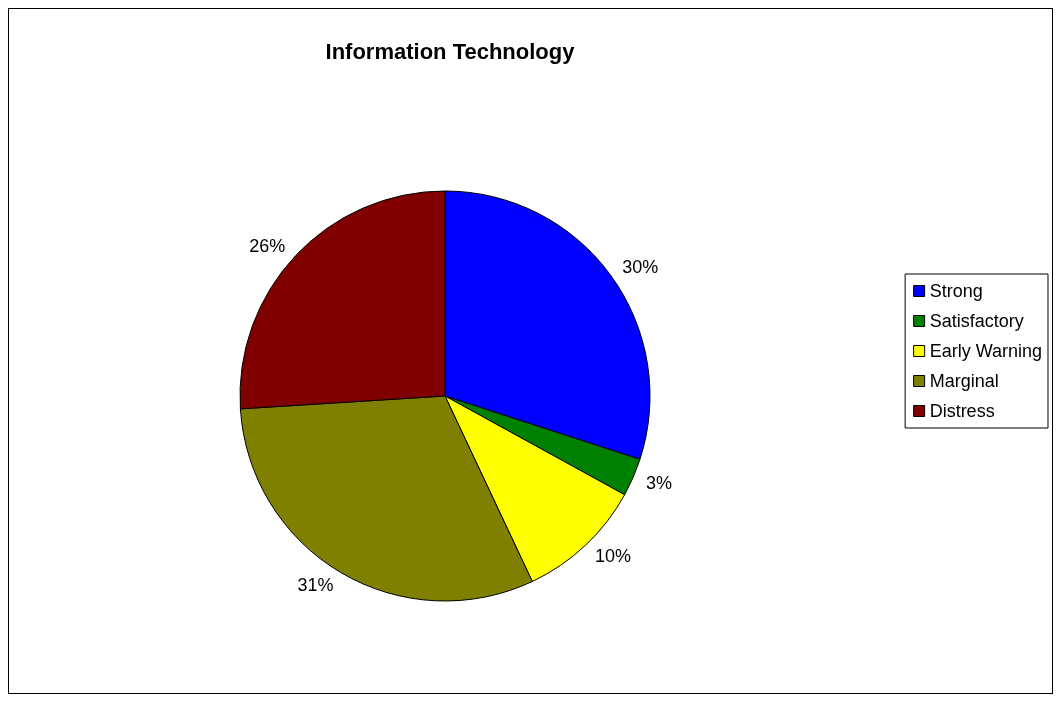 The width and height of the screenshot is (1061, 702). Describe the element at coordinates (315, 584) in the screenshot. I see `data-label: 31%` at that location.